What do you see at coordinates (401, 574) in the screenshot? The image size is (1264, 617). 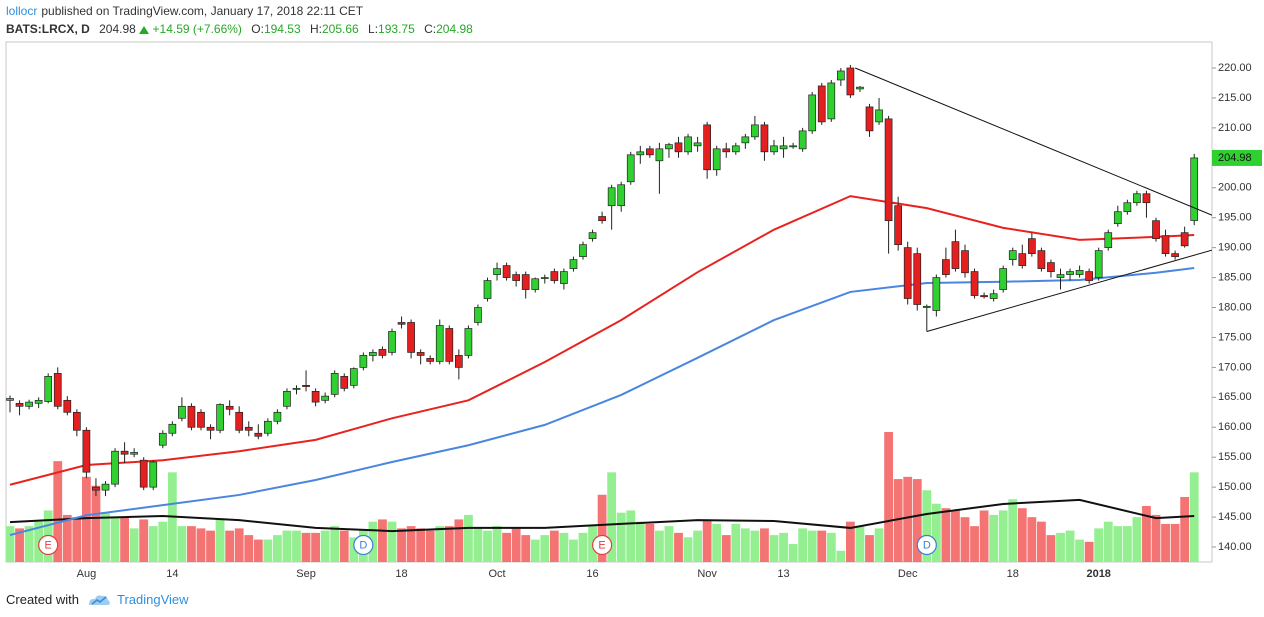 I see `x-tick-label: 18` at bounding box center [401, 574].